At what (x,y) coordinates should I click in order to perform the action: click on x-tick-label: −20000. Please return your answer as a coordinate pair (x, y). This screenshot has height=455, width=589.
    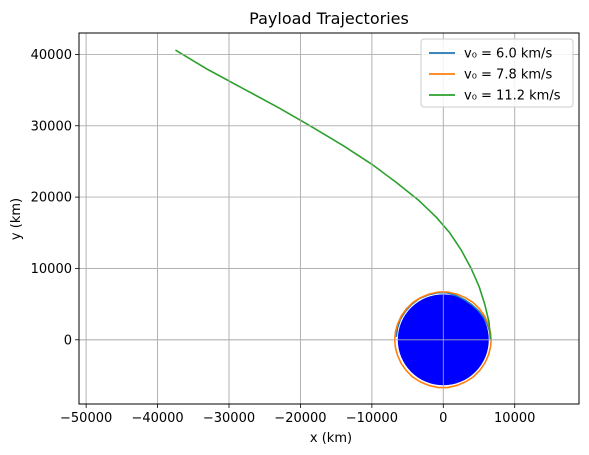
    Looking at the image, I should click on (300, 418).